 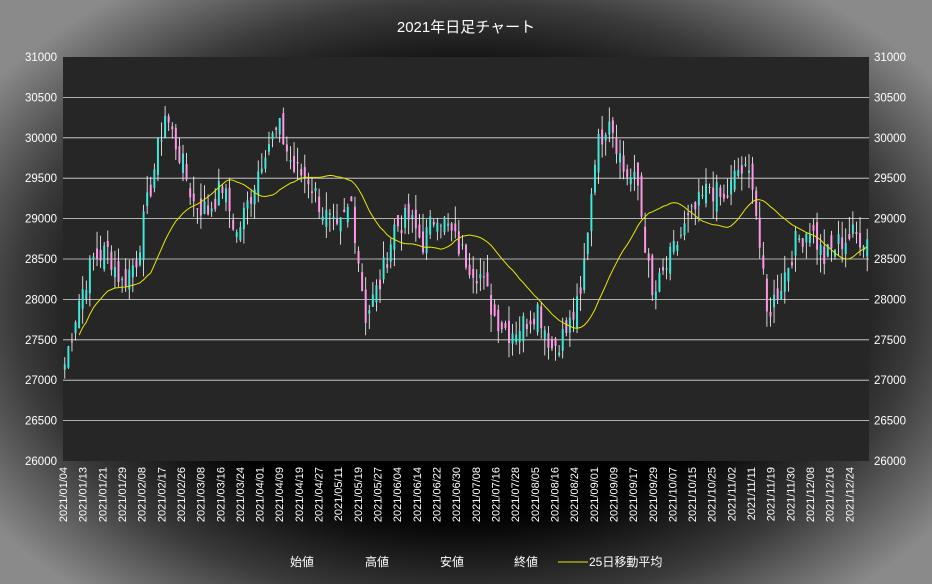 I want to click on x-tick-label: 2021/10/07, so click(x=673, y=494).